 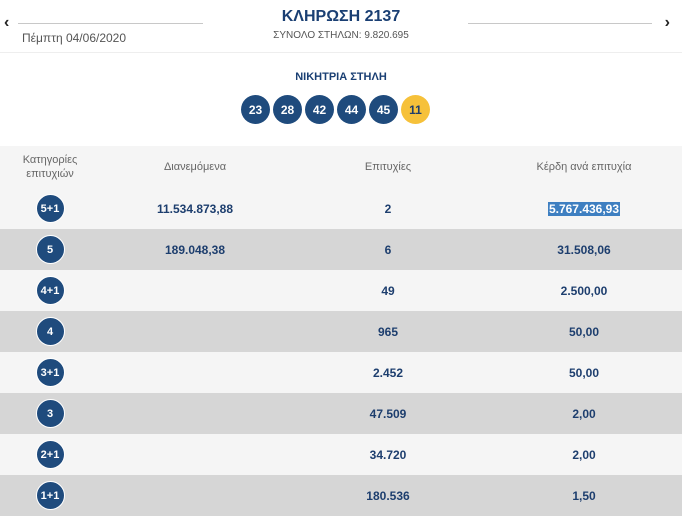 I want to click on category-badge: 5+1, so click(x=50, y=208).